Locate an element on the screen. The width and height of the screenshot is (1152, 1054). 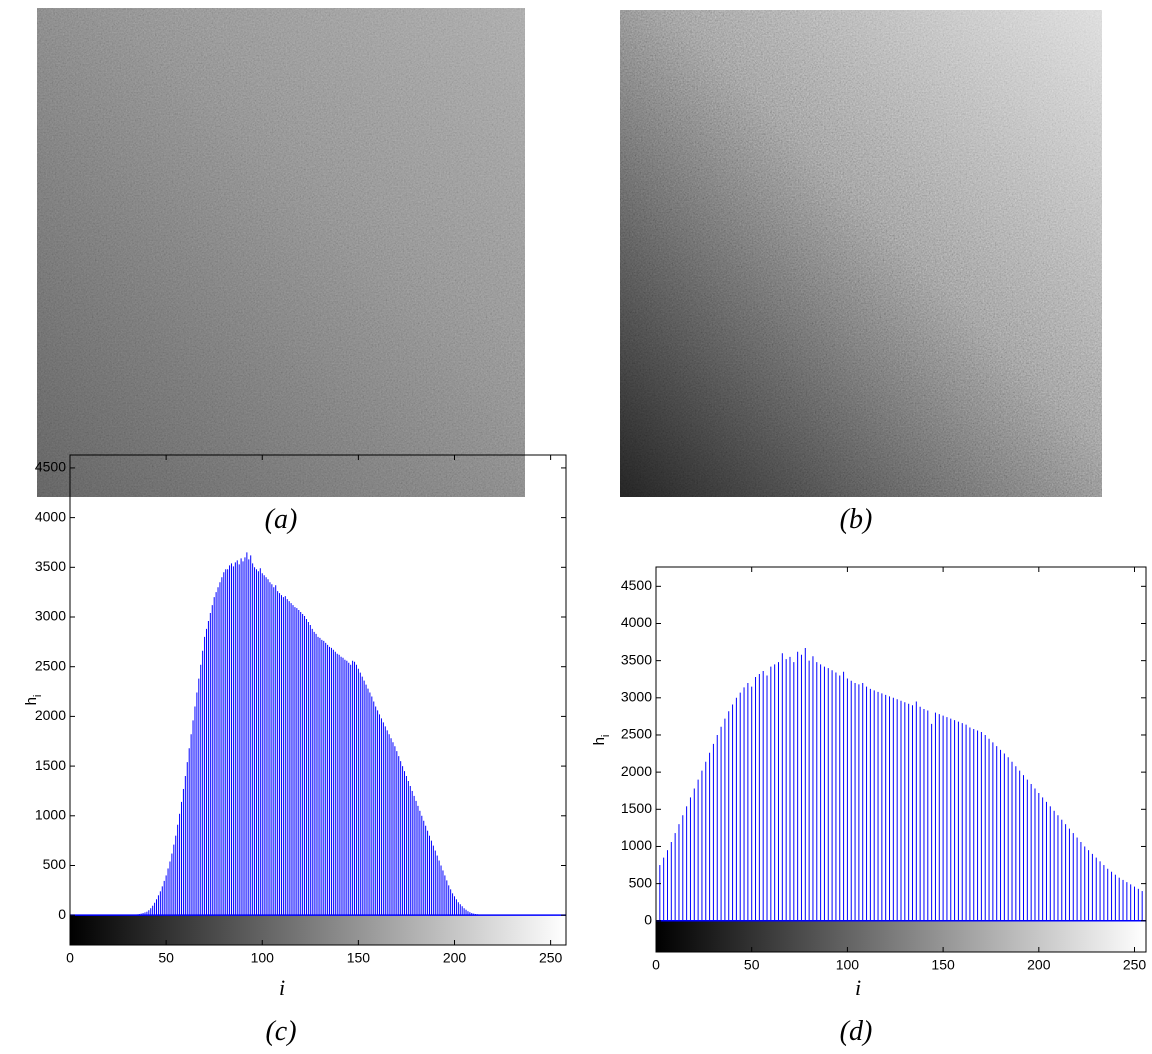
caption: (a) is located at coordinates (281, 519).